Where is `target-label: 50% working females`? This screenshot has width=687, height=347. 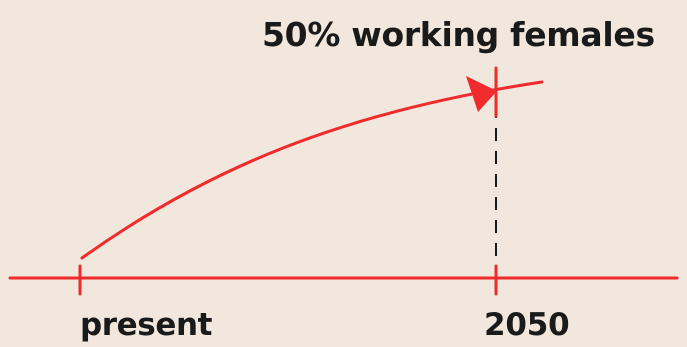
target-label: 50% working females is located at coordinates (458, 34).